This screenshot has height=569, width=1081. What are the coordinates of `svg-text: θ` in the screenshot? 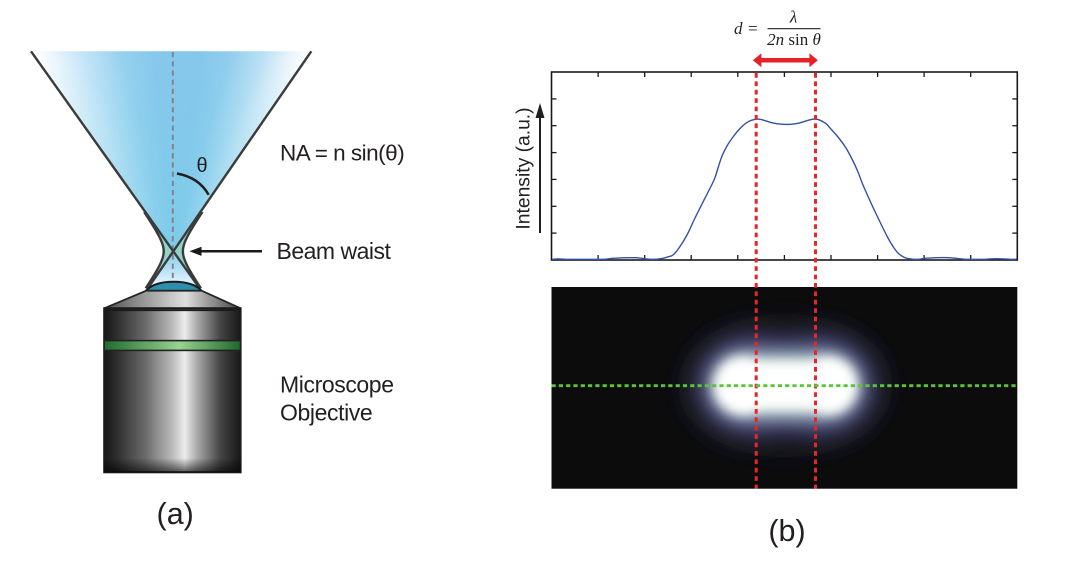 It's located at (202, 166).